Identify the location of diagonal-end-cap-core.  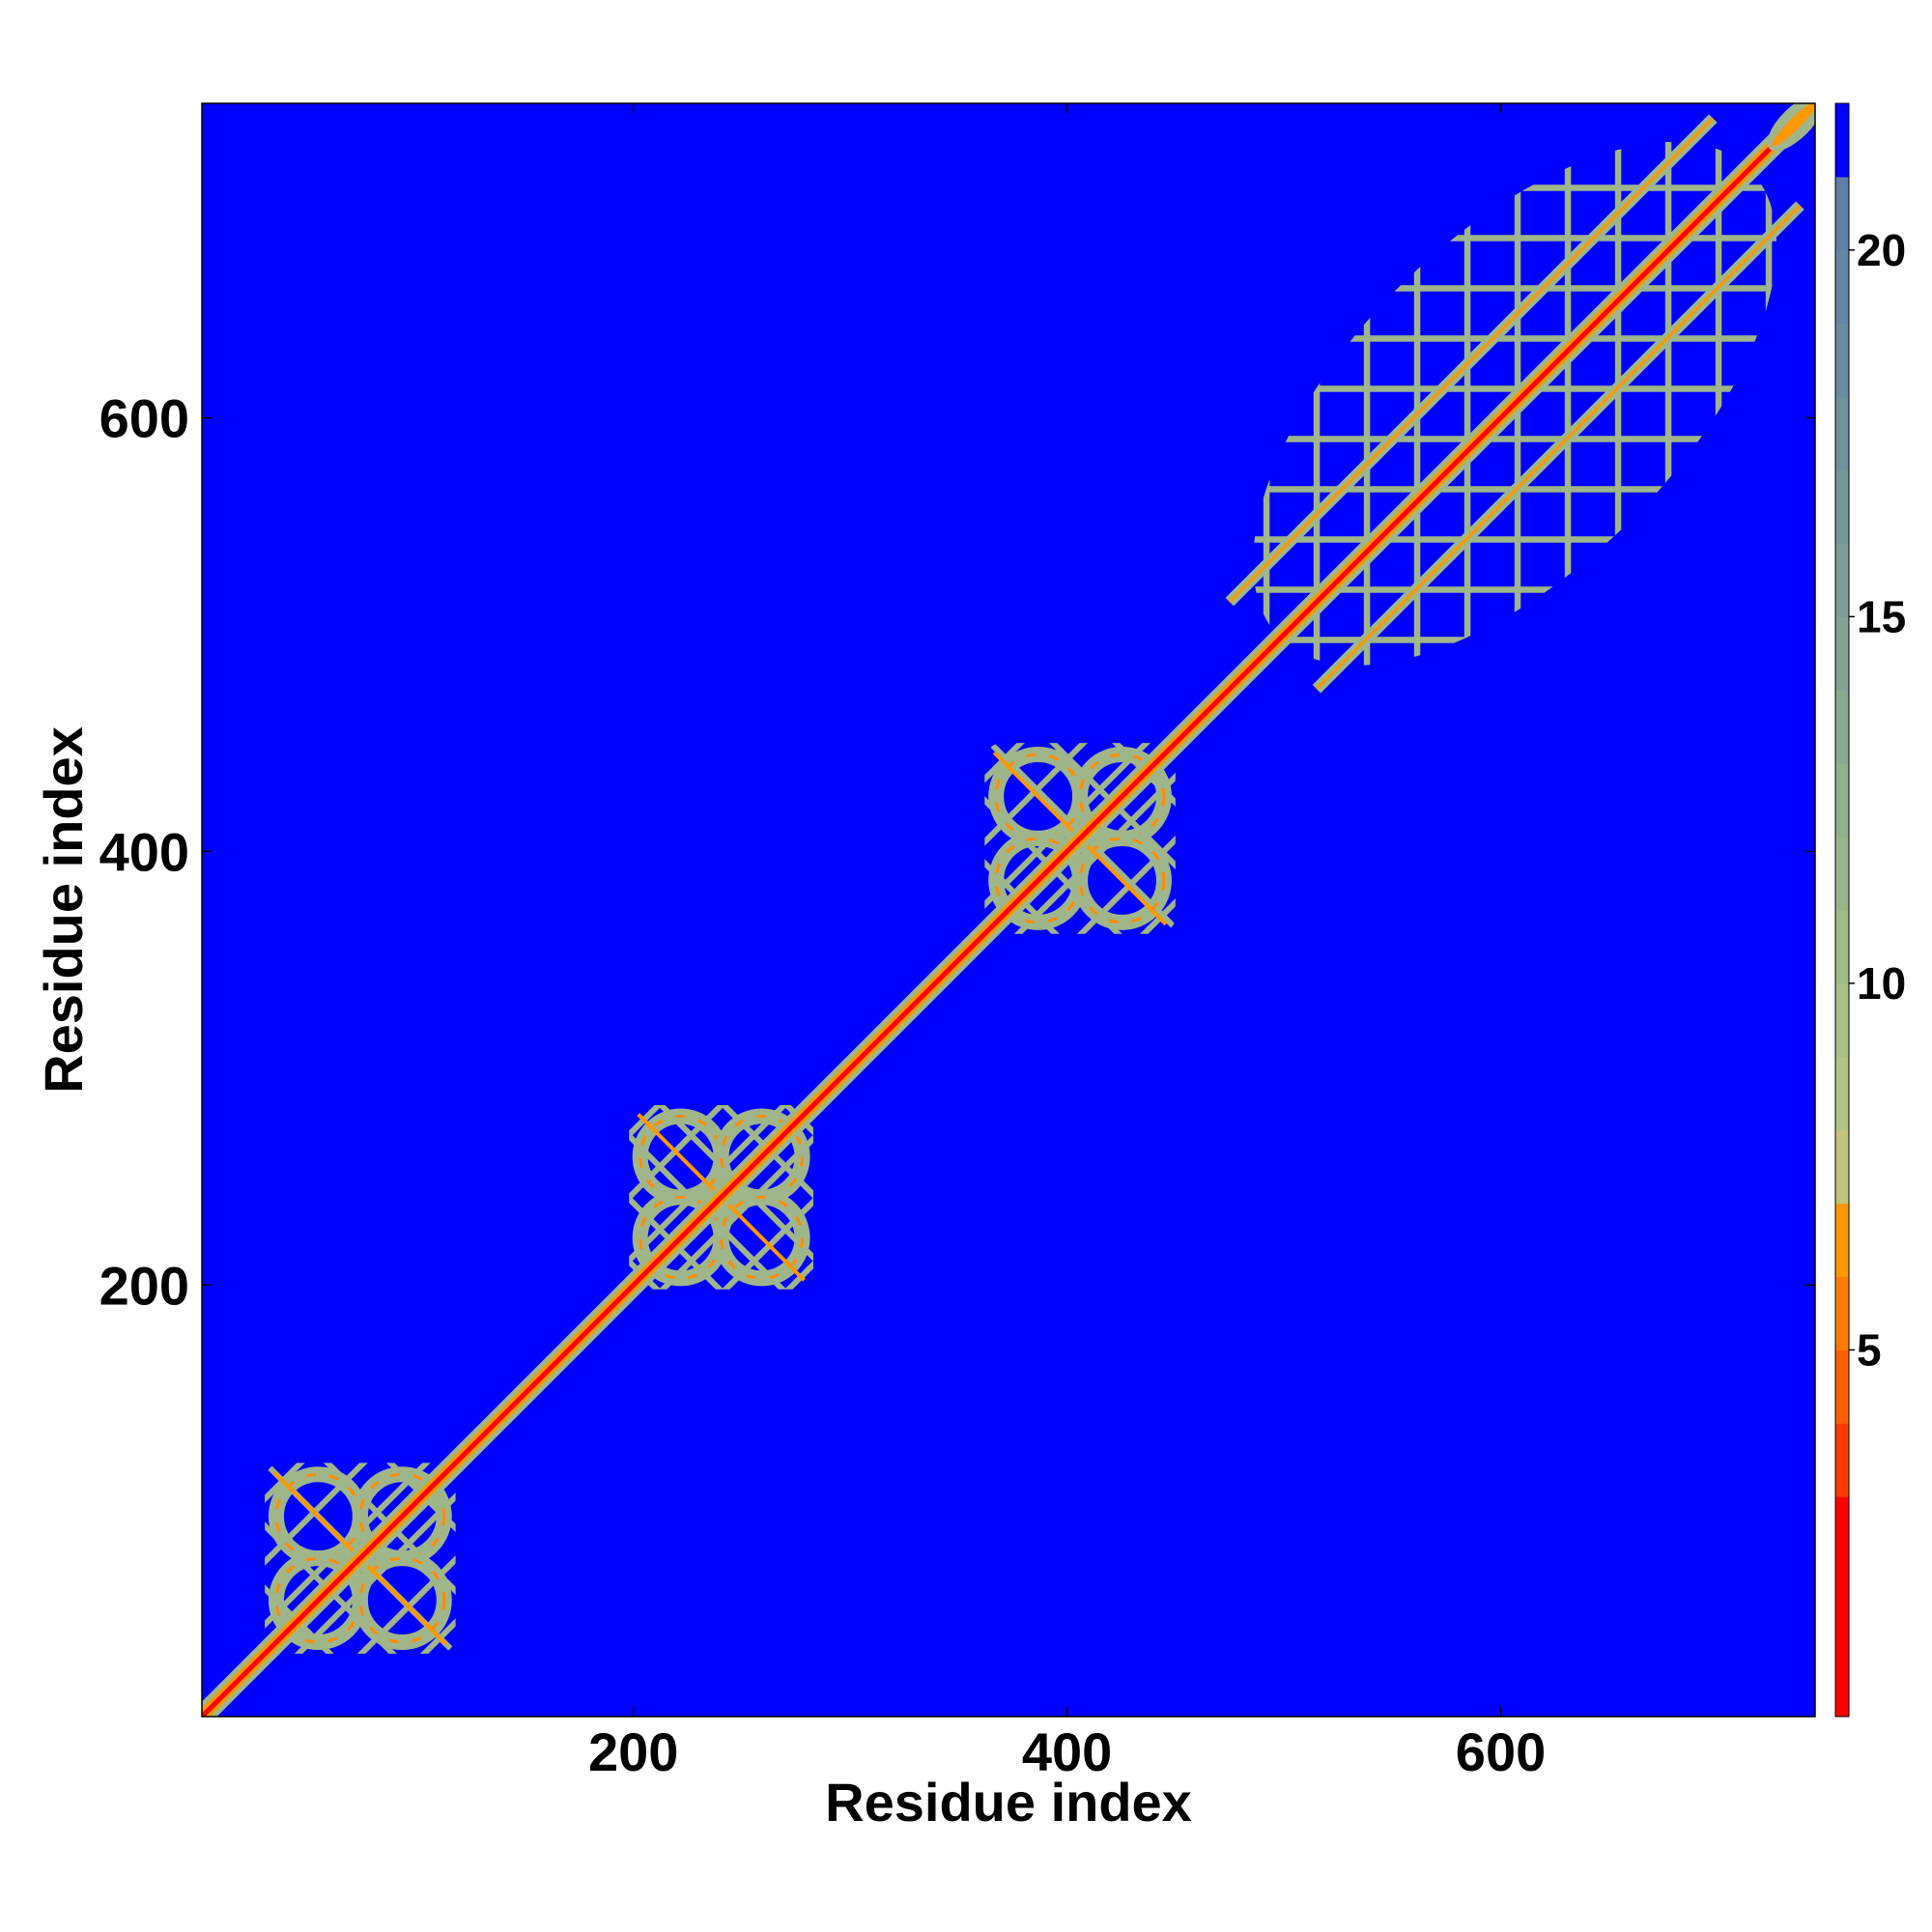
(1793, 125).